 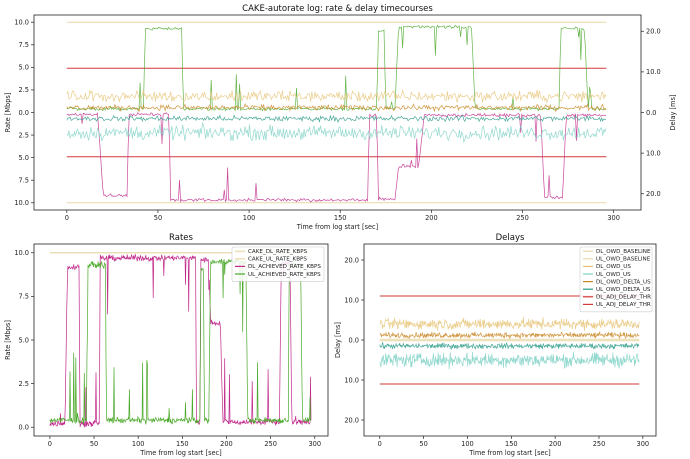 What do you see at coordinates (510, 238) in the screenshot?
I see `chart-title: Delays` at bounding box center [510, 238].